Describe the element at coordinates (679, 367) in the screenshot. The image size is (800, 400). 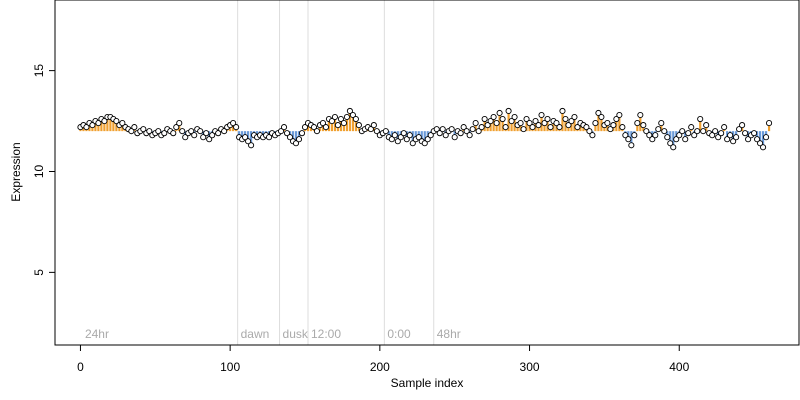
I see `x-tick-label: 400` at that location.